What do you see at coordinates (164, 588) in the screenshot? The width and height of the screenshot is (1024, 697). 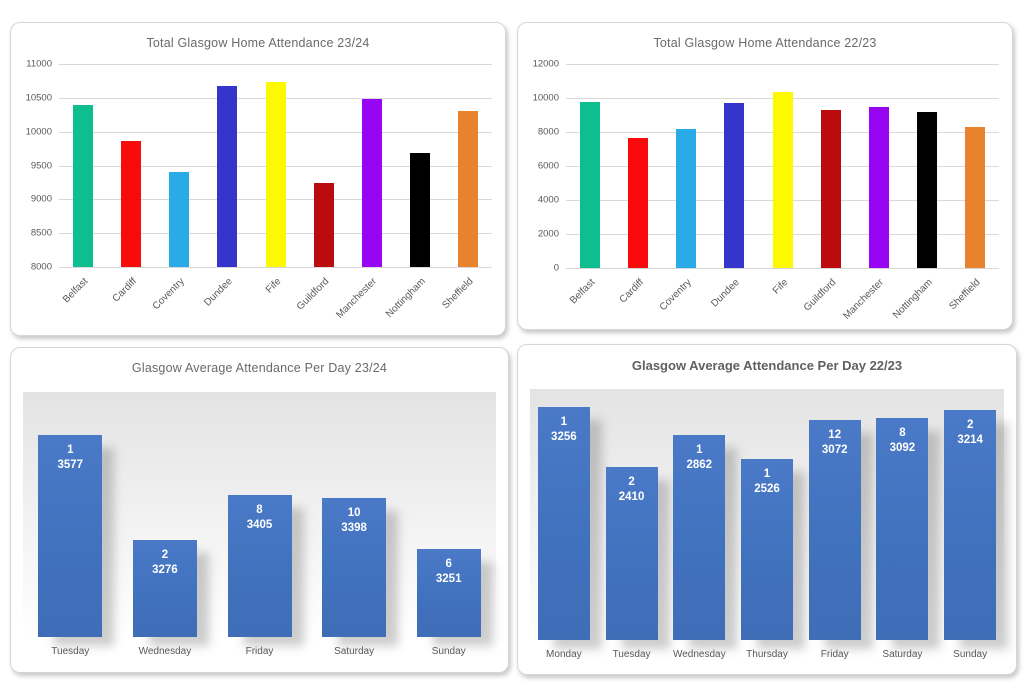 I see `bar-wednesday: 2 3276` at bounding box center [164, 588].